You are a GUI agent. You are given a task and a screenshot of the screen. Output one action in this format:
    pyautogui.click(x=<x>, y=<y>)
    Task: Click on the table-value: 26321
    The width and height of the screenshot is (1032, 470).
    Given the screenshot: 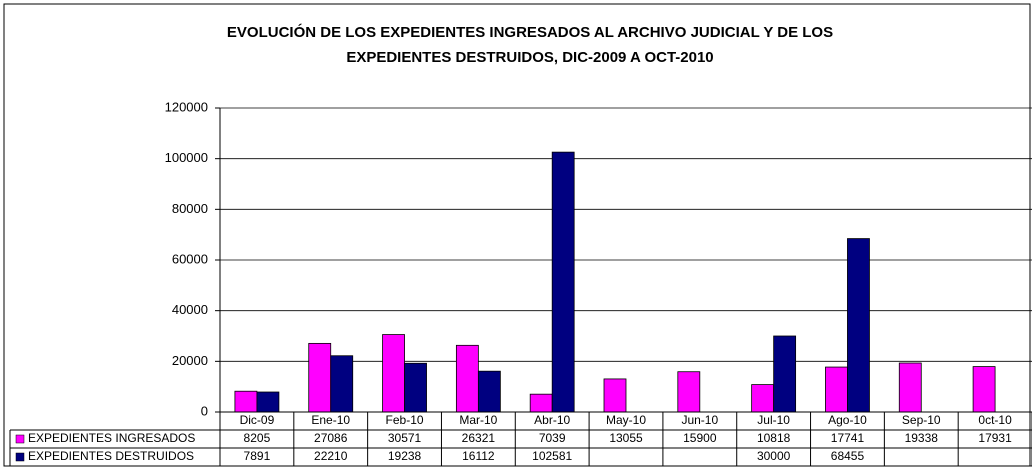 What is the action you would take?
    pyautogui.click(x=479, y=438)
    